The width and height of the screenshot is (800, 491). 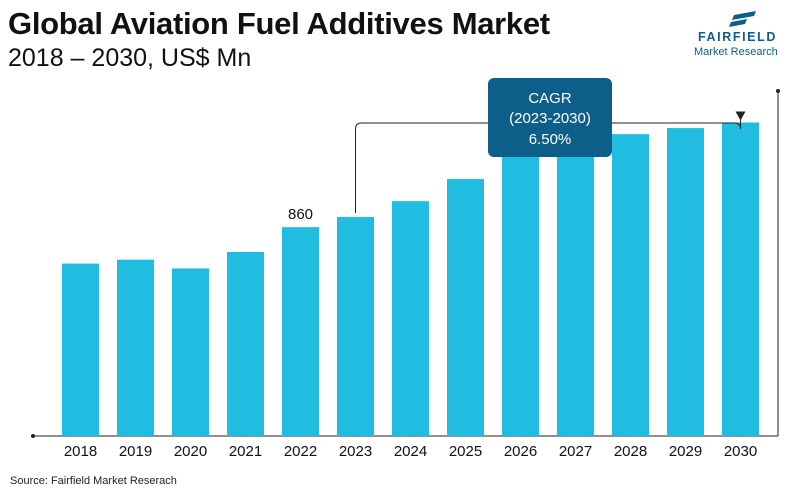 I want to click on x-tick-label-2025: 2025, so click(x=465, y=451).